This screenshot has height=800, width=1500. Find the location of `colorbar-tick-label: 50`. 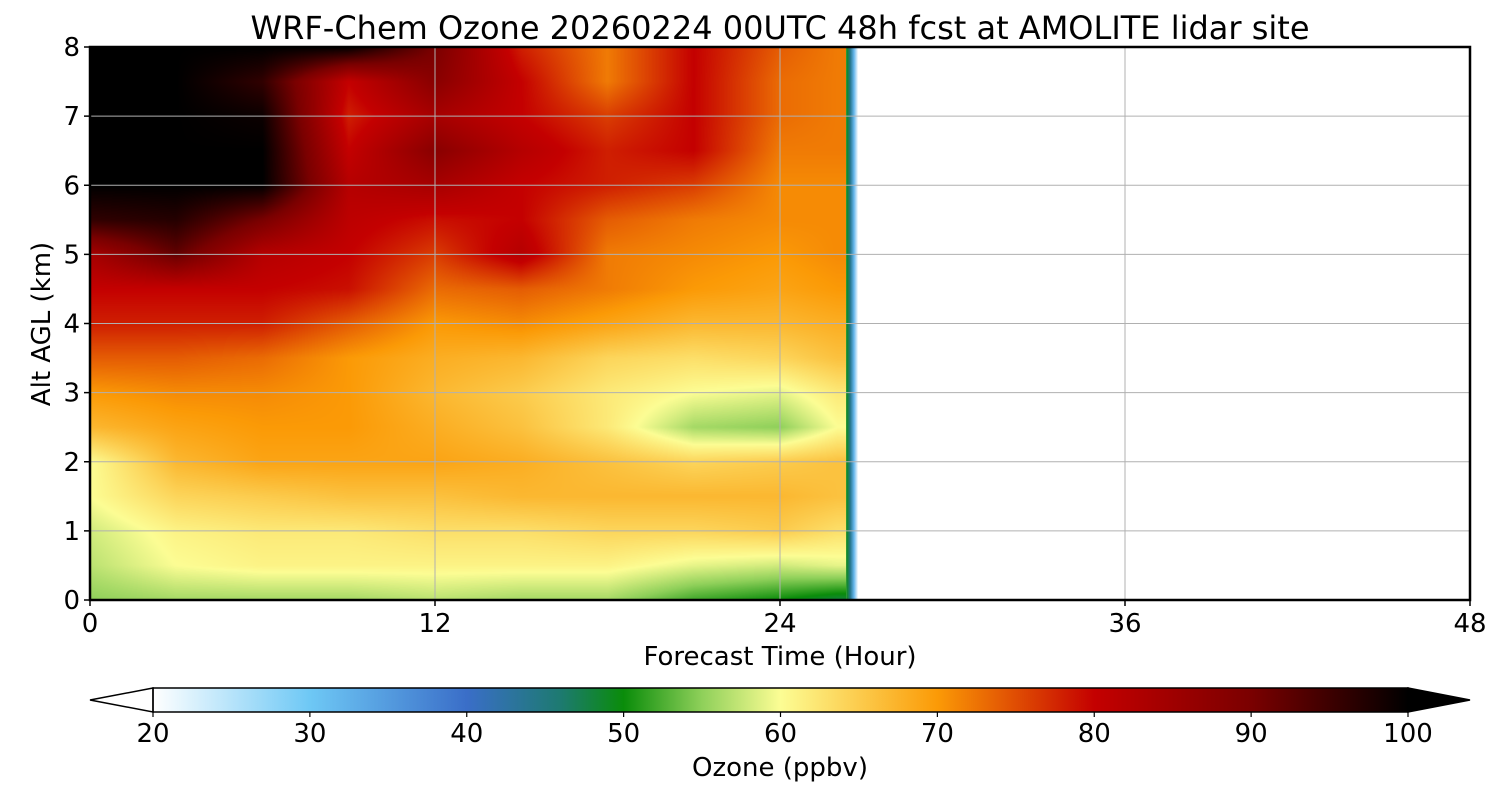

colorbar-tick-label: 50 is located at coordinates (623, 734).